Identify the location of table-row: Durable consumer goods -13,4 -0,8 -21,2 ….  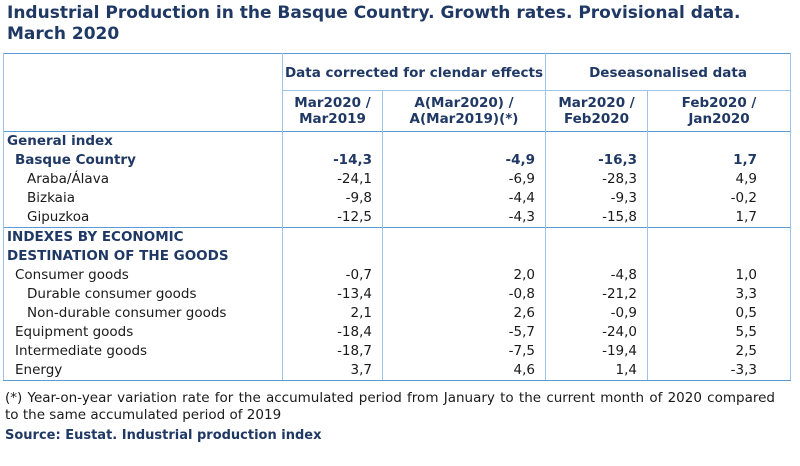
(397, 294).